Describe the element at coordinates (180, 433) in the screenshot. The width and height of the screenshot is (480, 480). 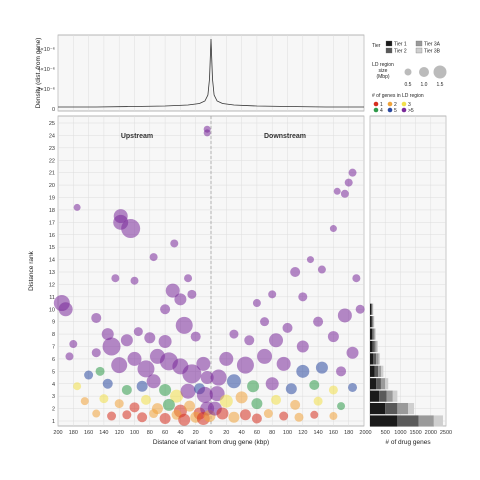
I see `main-xtick-label: 40` at that location.